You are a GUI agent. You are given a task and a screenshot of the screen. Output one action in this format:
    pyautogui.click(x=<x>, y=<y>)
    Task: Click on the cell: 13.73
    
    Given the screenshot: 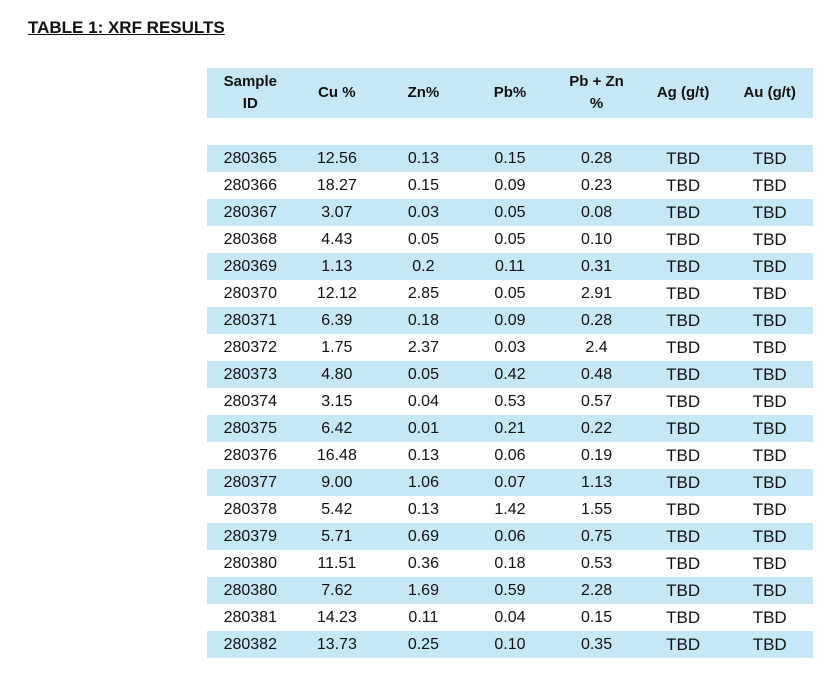 What is the action you would take?
    pyautogui.click(x=337, y=644)
    